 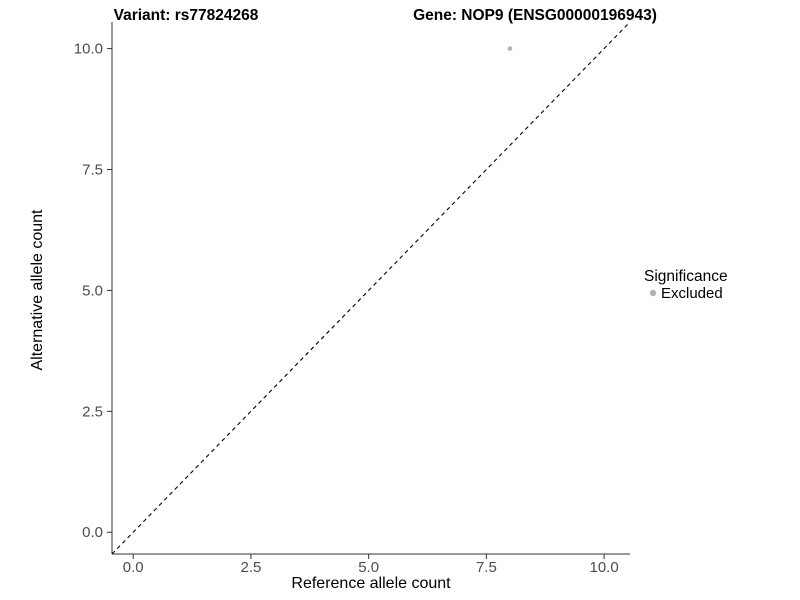 What do you see at coordinates (133, 567) in the screenshot?
I see `x-tick-label: 0.0` at bounding box center [133, 567].